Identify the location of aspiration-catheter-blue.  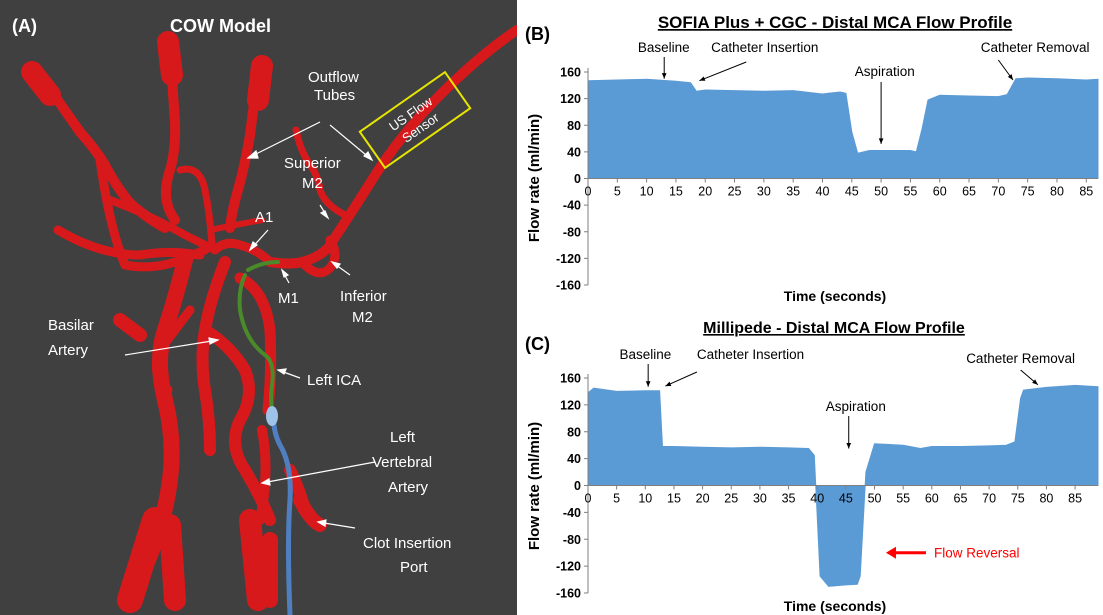
(282, 511).